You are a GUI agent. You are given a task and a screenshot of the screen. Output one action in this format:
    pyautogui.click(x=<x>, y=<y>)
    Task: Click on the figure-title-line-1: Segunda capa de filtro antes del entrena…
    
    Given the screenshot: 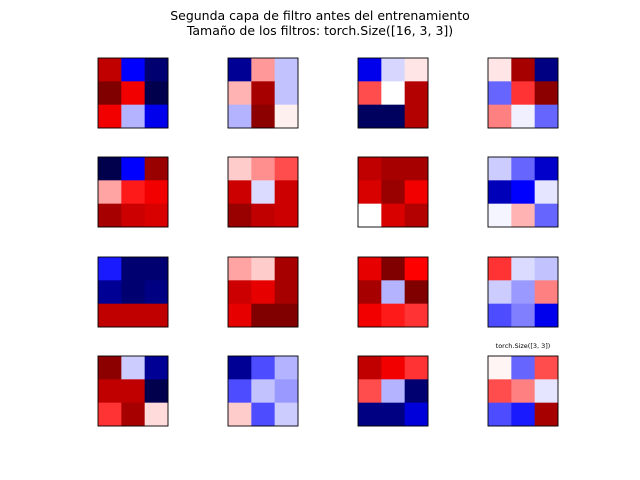 What is the action you would take?
    pyautogui.click(x=320, y=15)
    